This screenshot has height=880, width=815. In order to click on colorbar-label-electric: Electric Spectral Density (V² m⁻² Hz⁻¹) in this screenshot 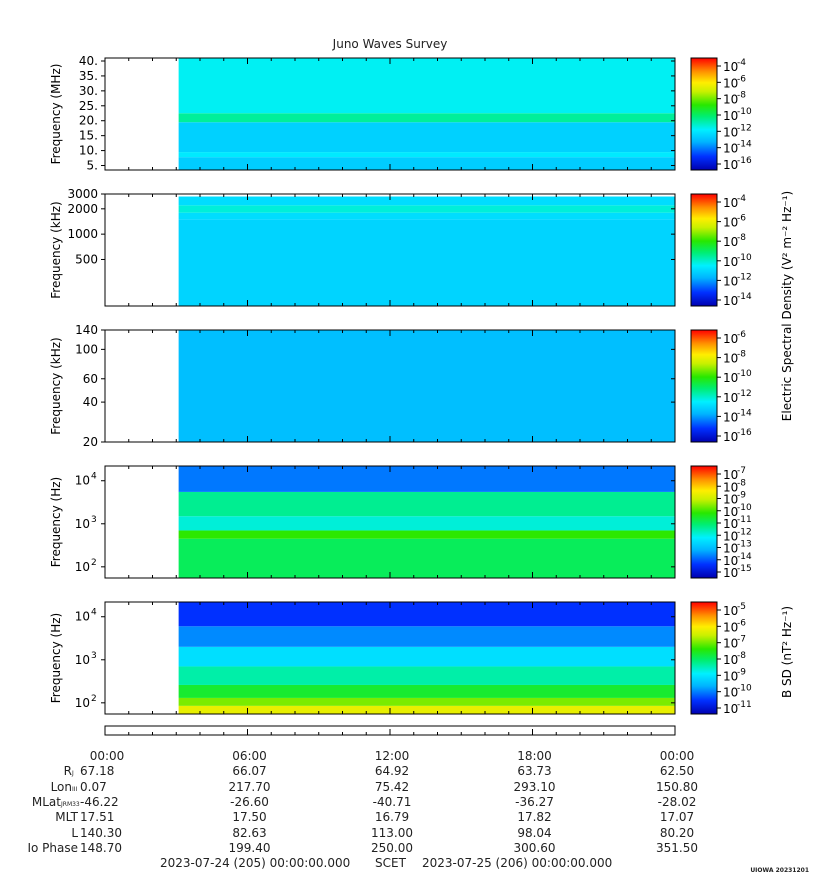, I will do `click(787, 306)`.